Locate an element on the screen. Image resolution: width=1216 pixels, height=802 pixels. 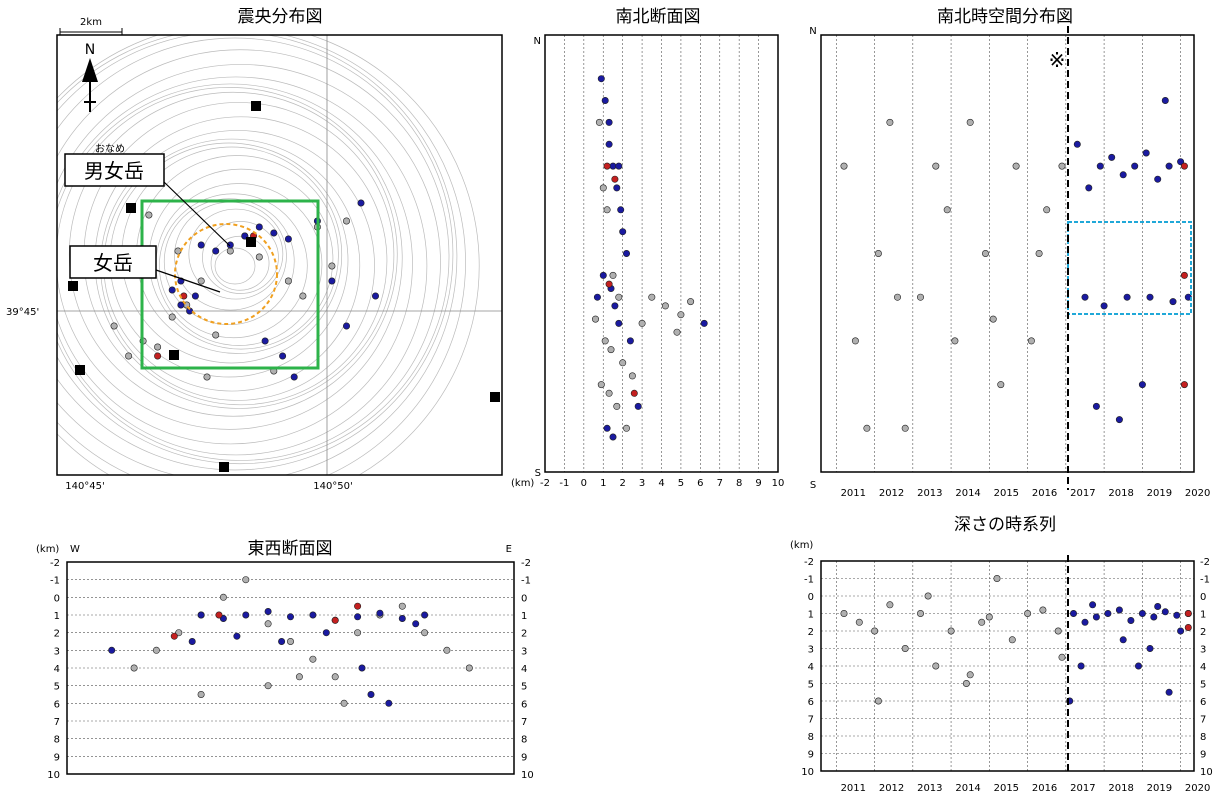
depth-time-grid is located at coordinates (1007, 666).